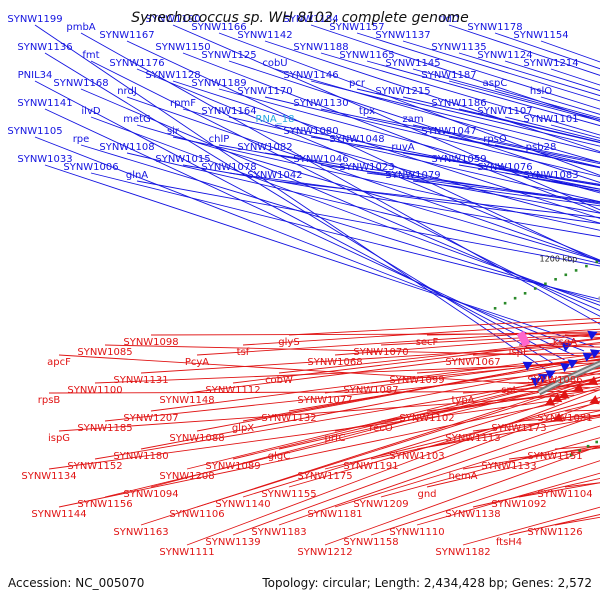 Image resolution: width=600 pixels, height=600 pixels. What do you see at coordinates (44, 47) in the screenshot?
I see `forward-gene-label: SYNW1136` at bounding box center [44, 47].